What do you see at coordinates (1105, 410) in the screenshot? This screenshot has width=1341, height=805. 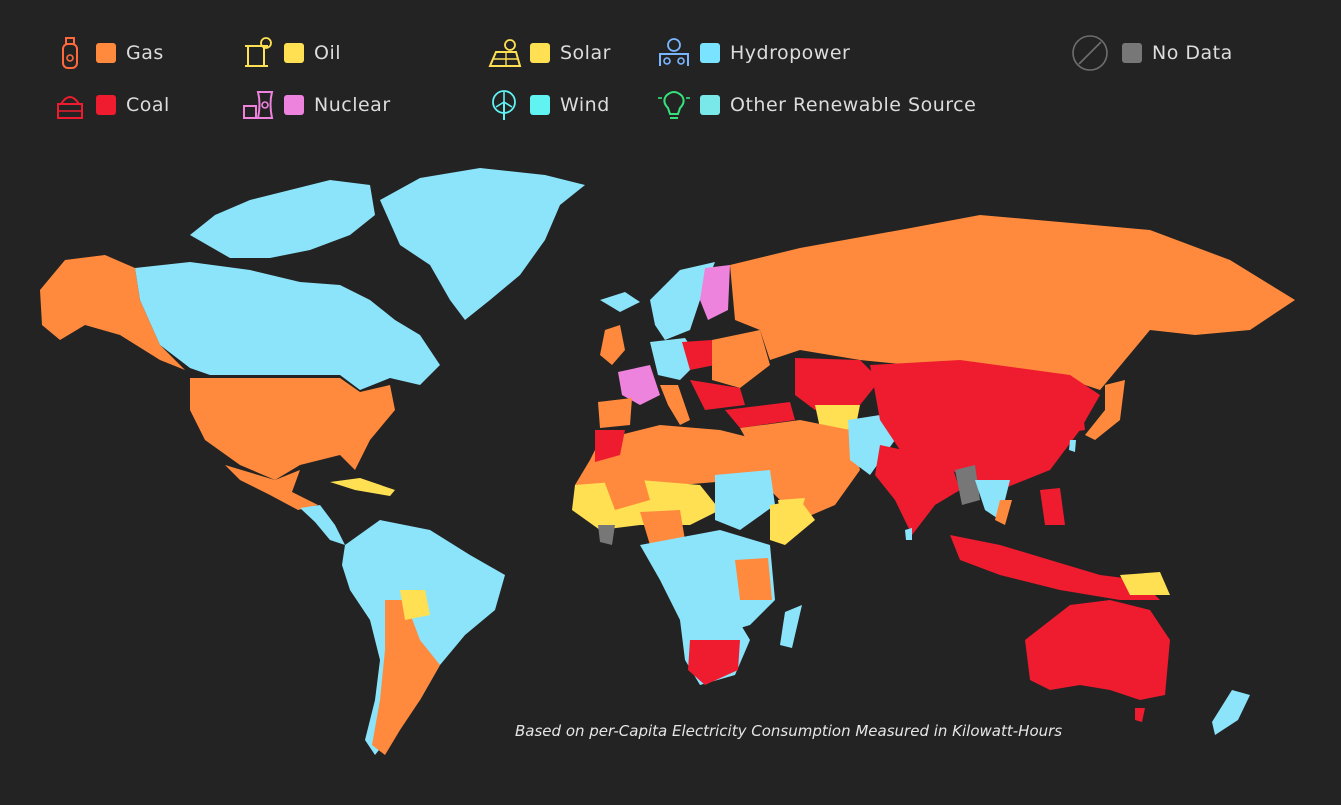 I see `region-japan` at bounding box center [1105, 410].